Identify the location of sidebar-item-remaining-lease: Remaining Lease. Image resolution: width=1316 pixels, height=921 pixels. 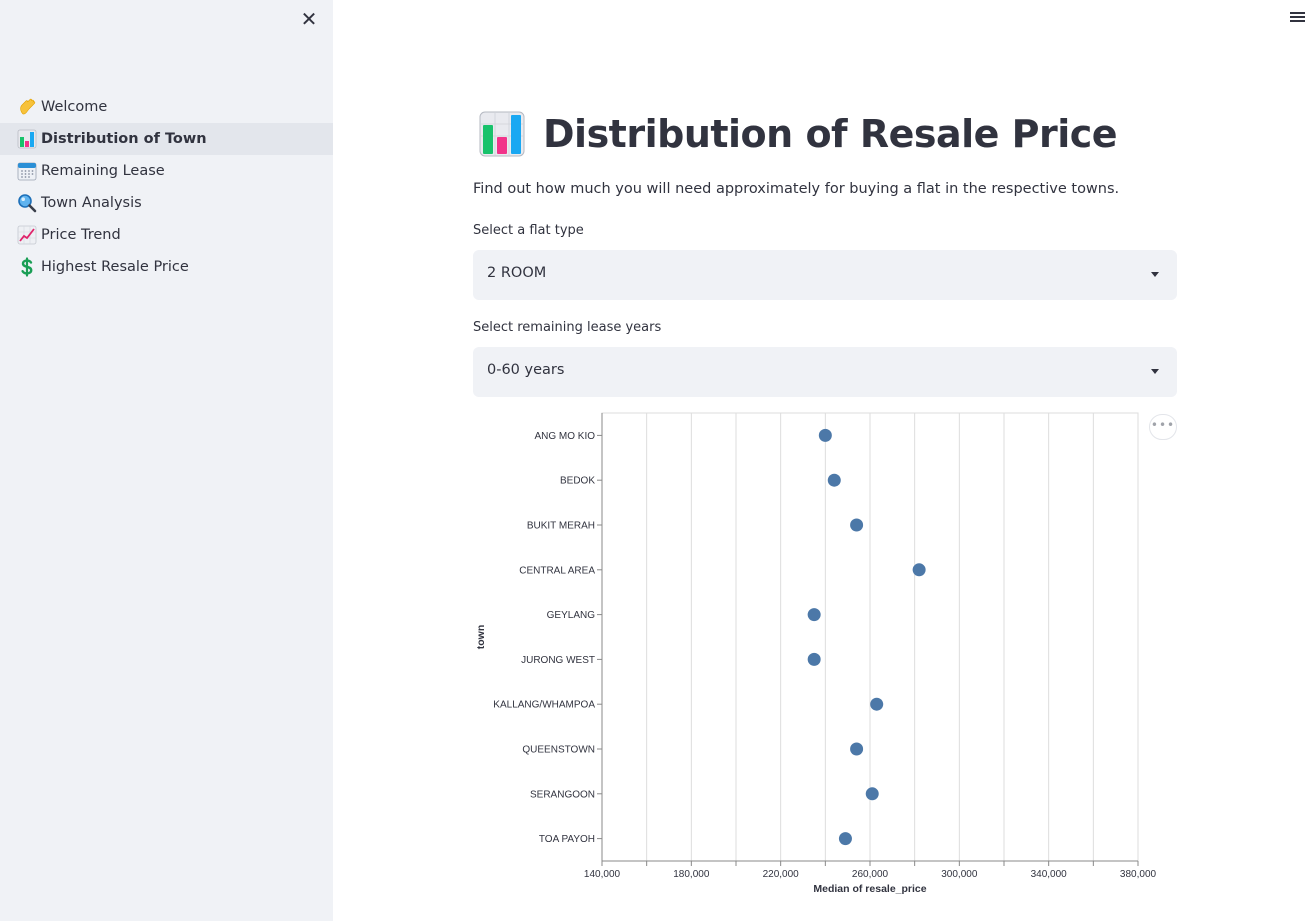
(166, 171).